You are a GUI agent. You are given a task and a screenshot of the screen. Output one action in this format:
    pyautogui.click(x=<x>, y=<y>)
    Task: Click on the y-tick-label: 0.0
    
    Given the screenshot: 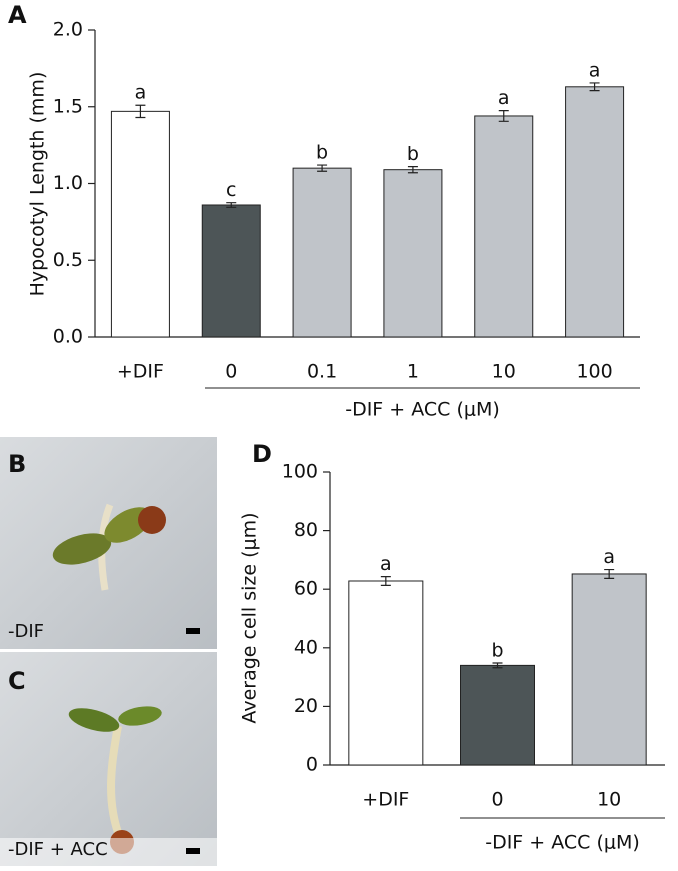 What is the action you would take?
    pyautogui.click(x=68, y=337)
    